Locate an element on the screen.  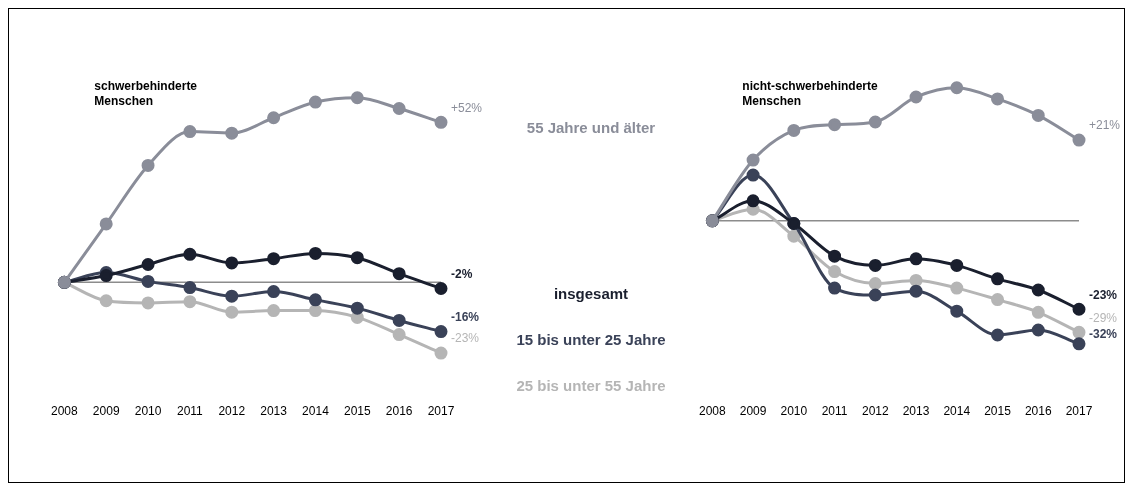
data-label: +52% is located at coordinates (467, 107).